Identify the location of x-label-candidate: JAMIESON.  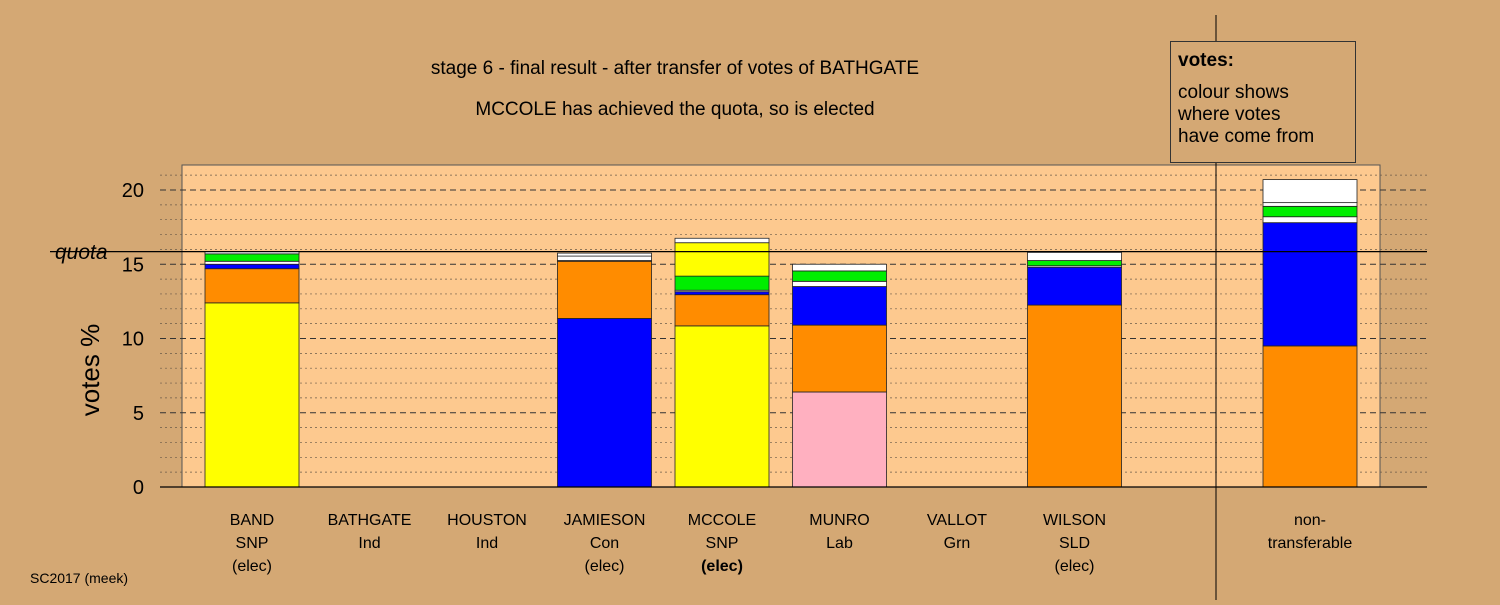
(605, 520).